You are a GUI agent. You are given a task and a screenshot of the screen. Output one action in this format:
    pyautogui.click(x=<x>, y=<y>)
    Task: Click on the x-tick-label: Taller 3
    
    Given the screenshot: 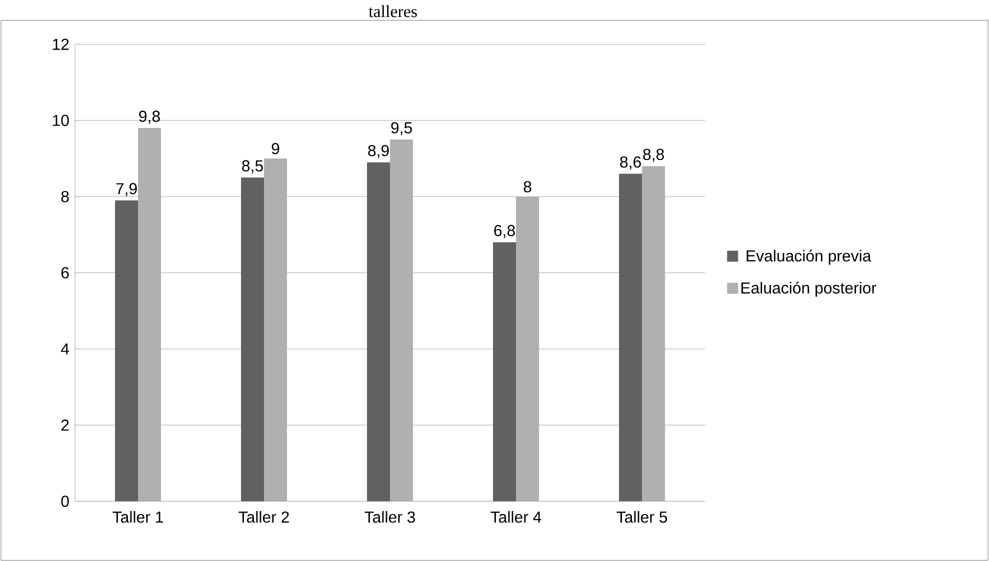 What is the action you would take?
    pyautogui.click(x=389, y=516)
    